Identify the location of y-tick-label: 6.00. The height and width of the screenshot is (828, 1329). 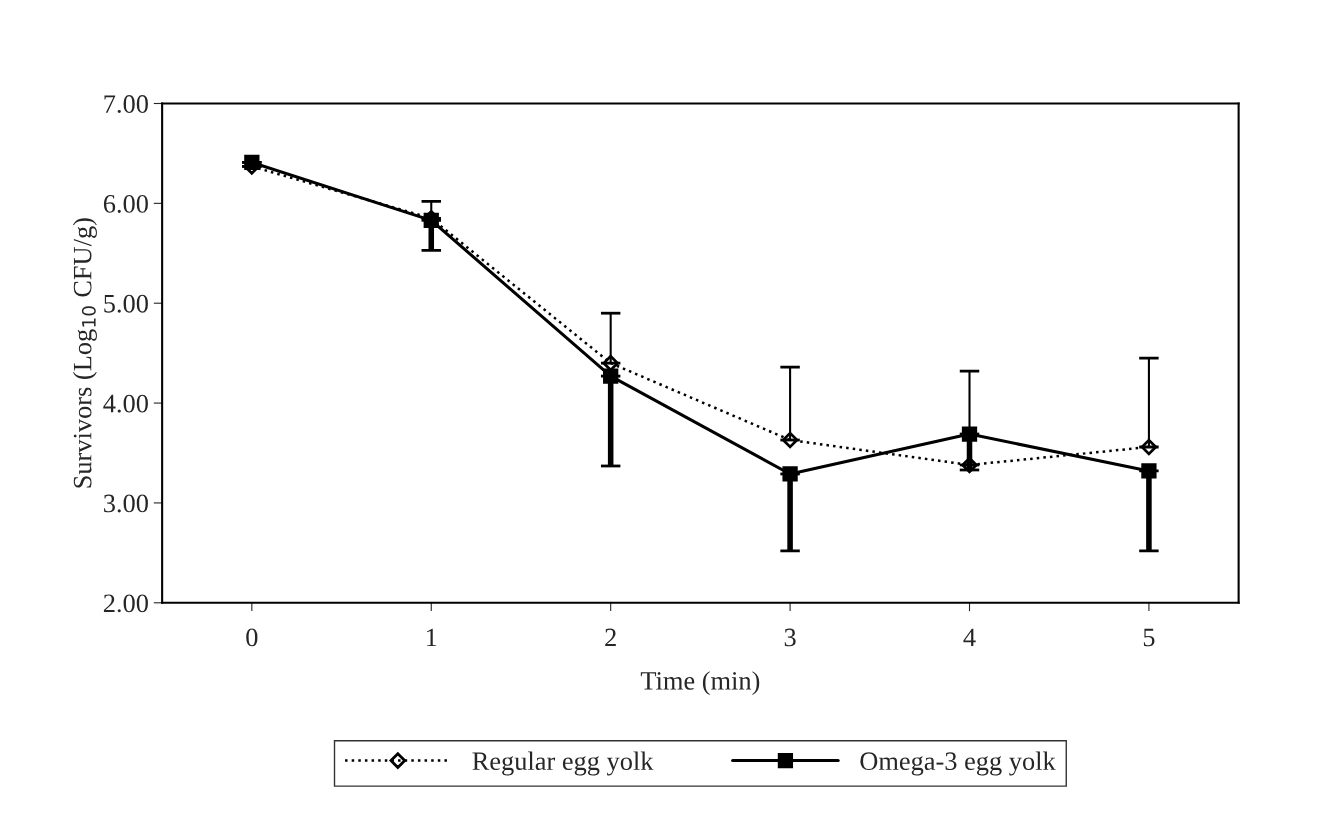
(125, 203).